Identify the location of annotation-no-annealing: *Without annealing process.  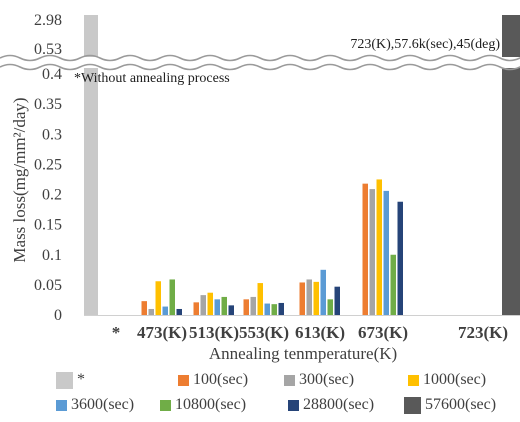
(152, 78).